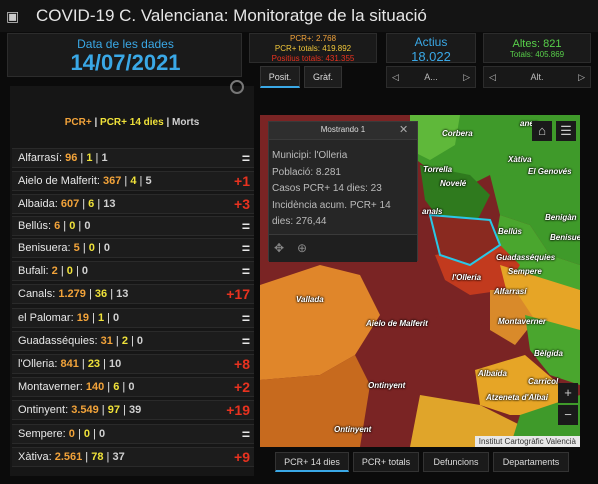 The height and width of the screenshot is (484, 598). What do you see at coordinates (242, 387) in the screenshot?
I see `delta-indicator: +2` at bounding box center [242, 387].